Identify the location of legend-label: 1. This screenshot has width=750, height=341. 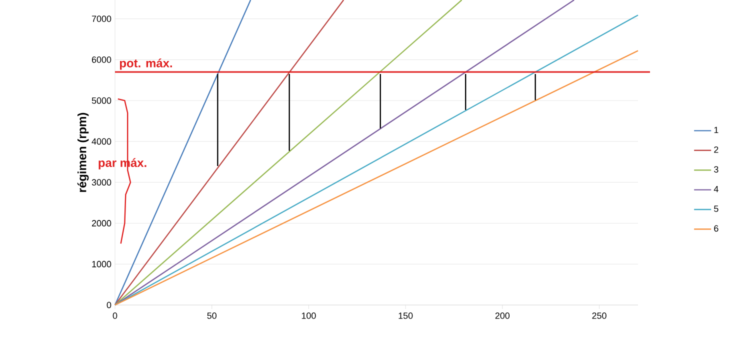
(716, 130).